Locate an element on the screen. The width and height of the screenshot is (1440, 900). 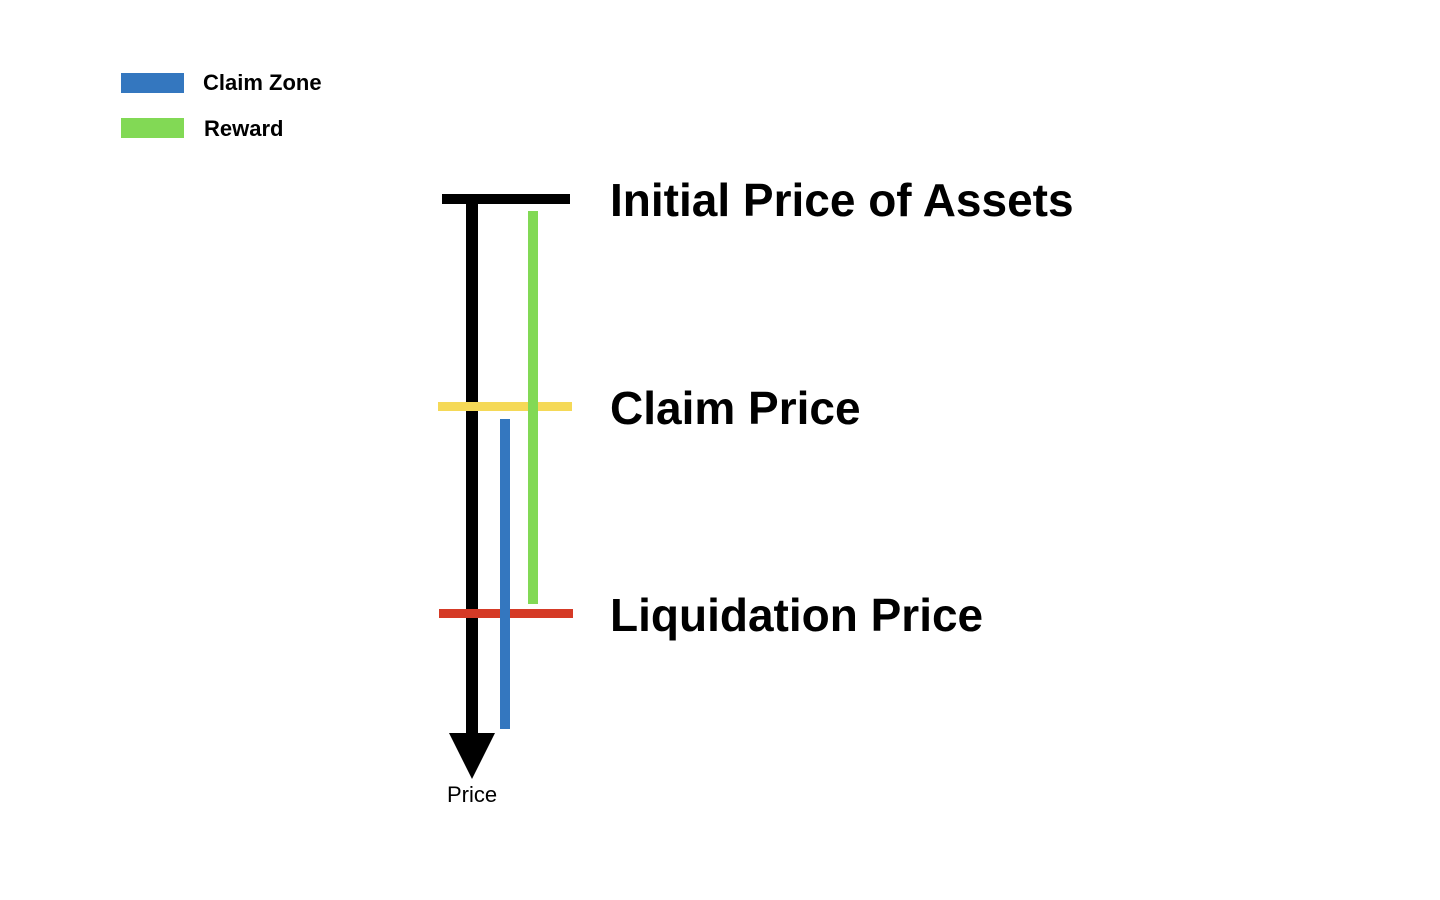
arrow-head is located at coordinates (472, 756).